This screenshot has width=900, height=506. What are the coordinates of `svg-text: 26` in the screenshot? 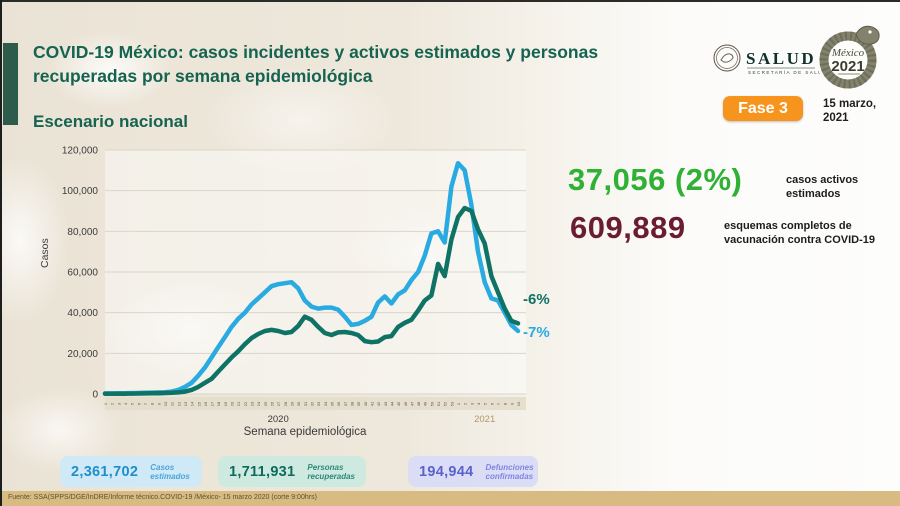 It's located at (272, 403).